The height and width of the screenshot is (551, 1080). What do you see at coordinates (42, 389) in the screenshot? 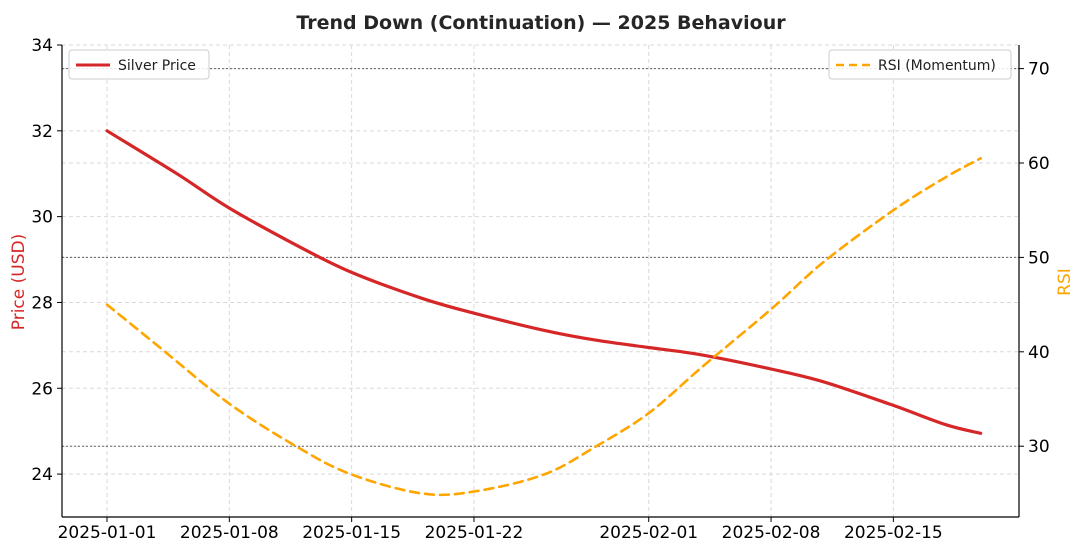
I see `y-left-tick-label: 26` at bounding box center [42, 389].